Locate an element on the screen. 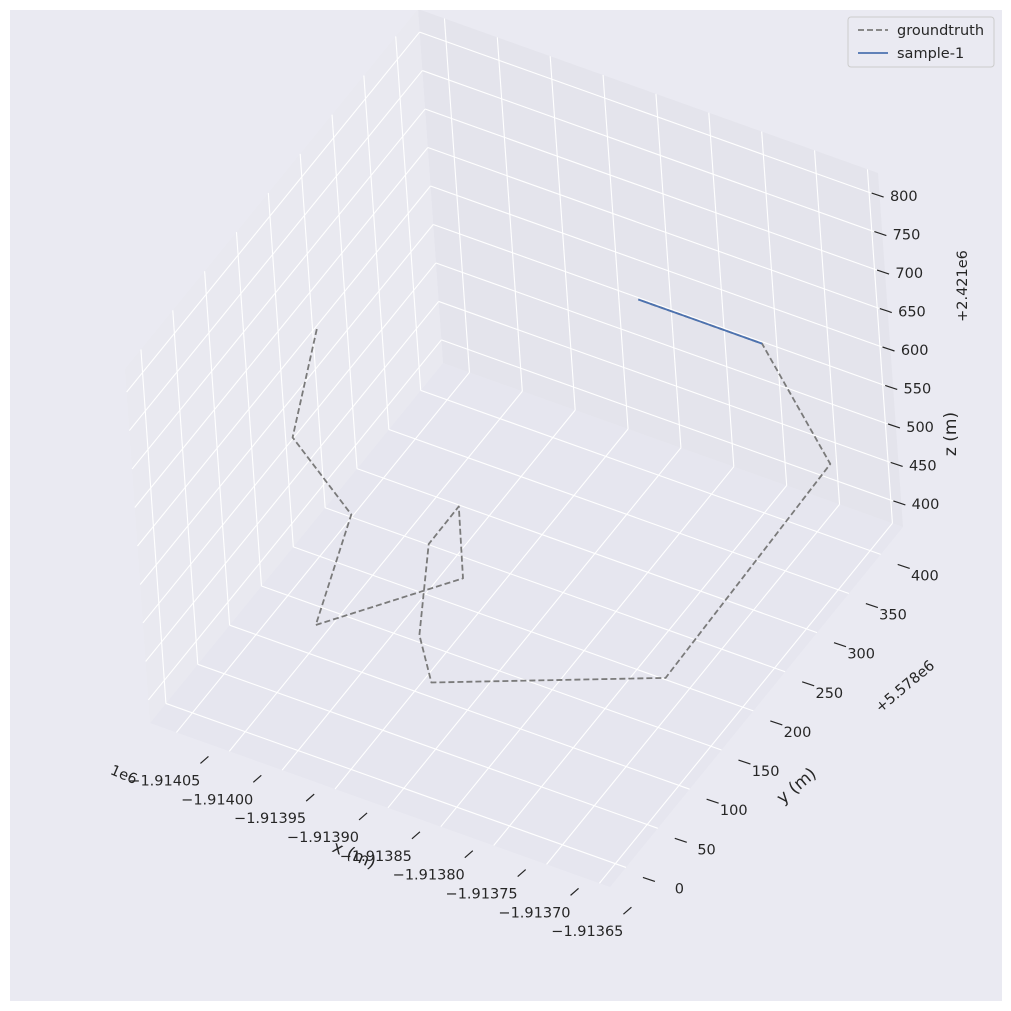 Image resolution: width=1011 pixels, height=1011 pixels. z-offset-label: +2.421e6 is located at coordinates (963, 286).